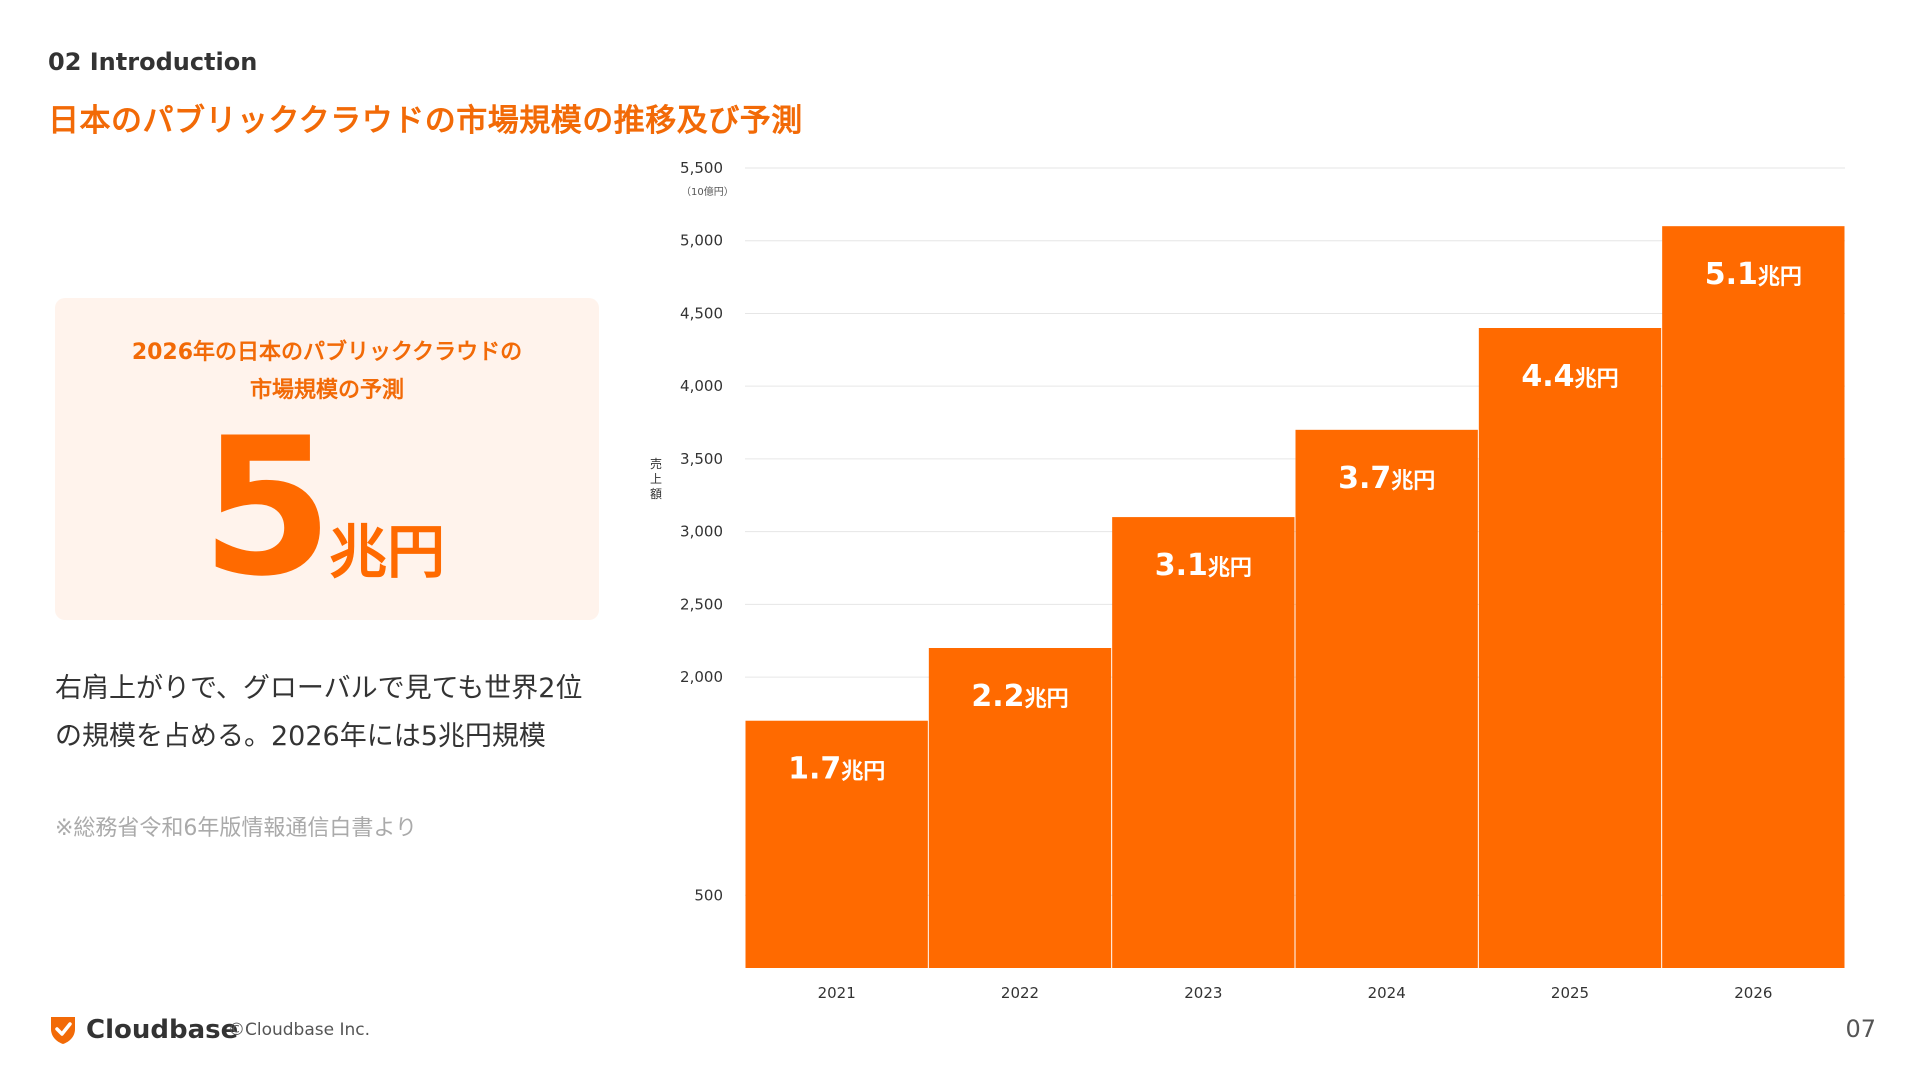 The height and width of the screenshot is (1080, 1920). What do you see at coordinates (299, 1030) in the screenshot?
I see `copyright: ©Cloudbase Inc.` at bounding box center [299, 1030].